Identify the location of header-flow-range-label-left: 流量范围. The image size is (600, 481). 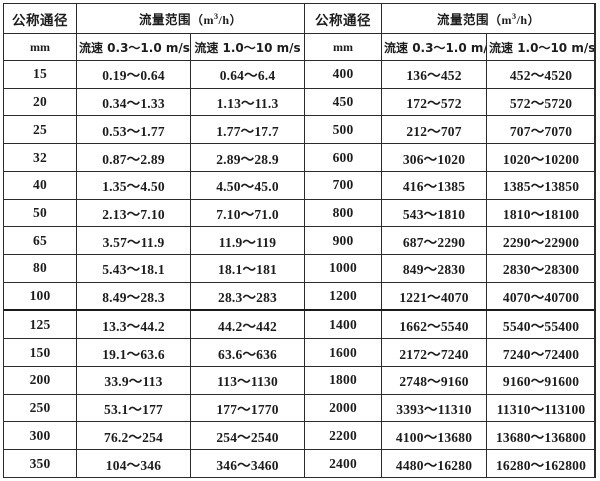
(164, 19).